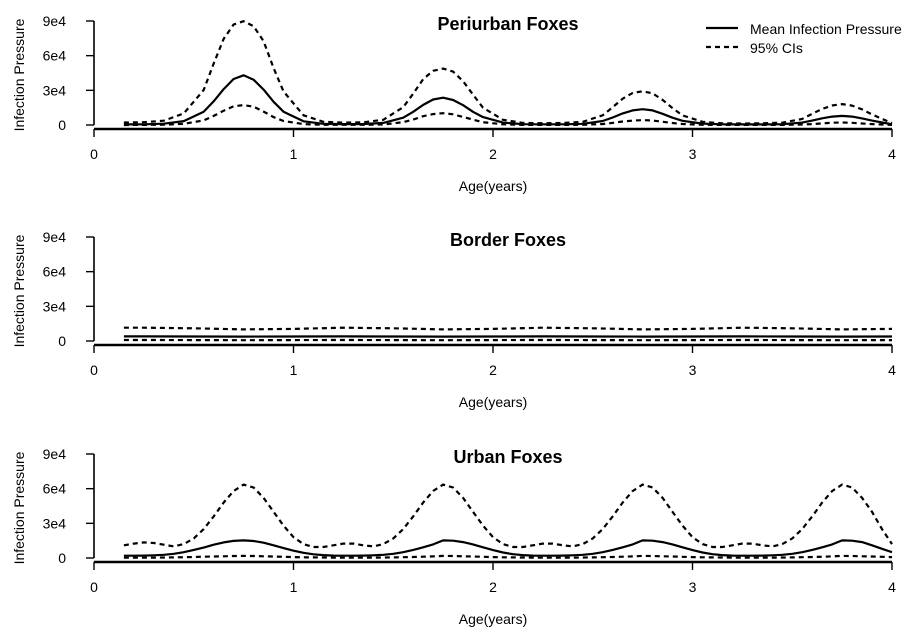 The height and width of the screenshot is (631, 922). I want to click on panel-title: Urban Foxes, so click(507, 457).